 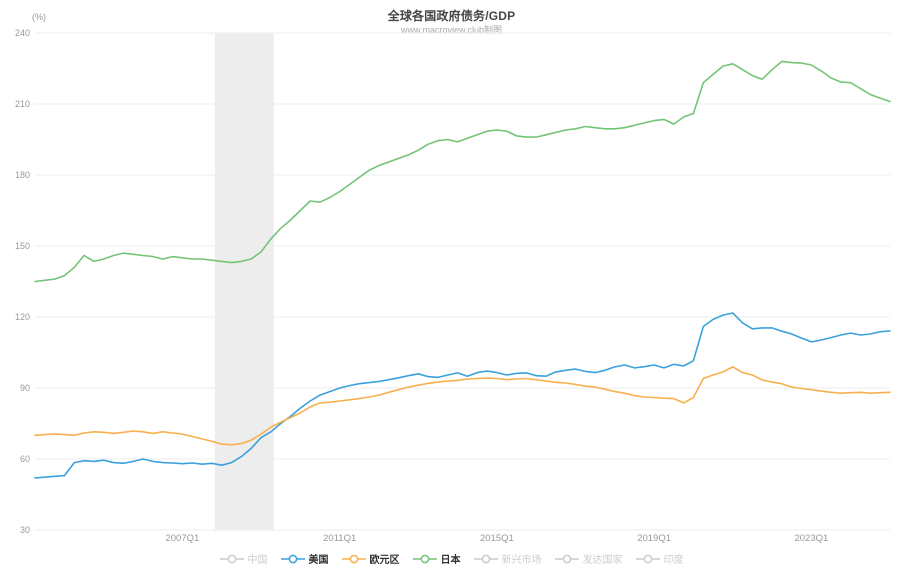 I want to click on x-tick-label: 2015Q1, so click(x=497, y=538).